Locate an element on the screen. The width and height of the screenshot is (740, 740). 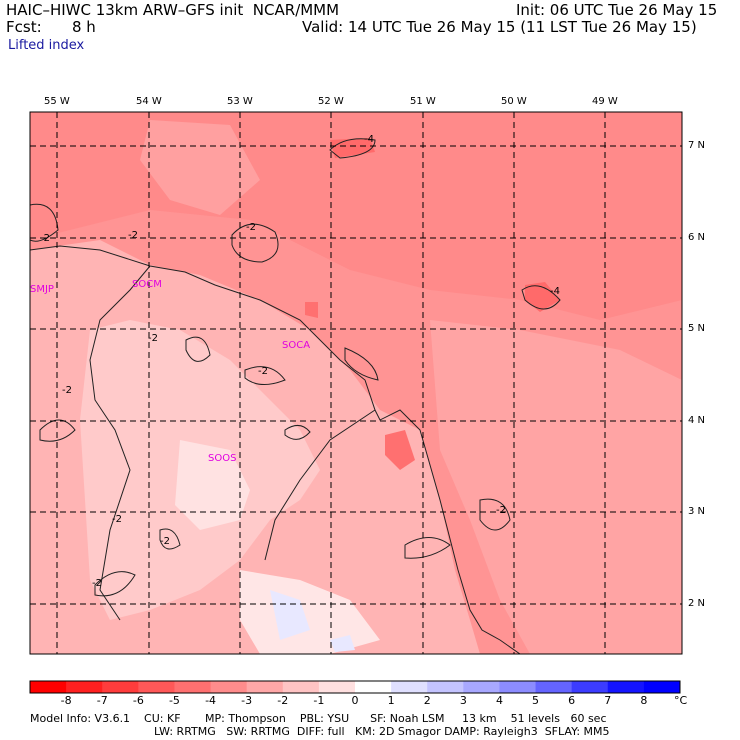
colorbar-unit: °C is located at coordinates (681, 700).